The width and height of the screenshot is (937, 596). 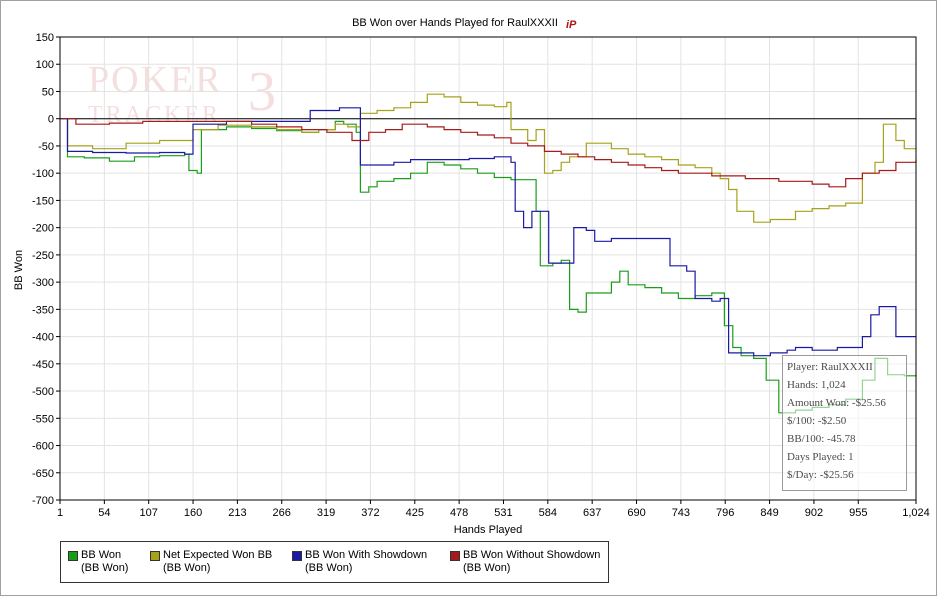 What do you see at coordinates (43, 392) in the screenshot?
I see `y-tick-label: -500` at bounding box center [43, 392].